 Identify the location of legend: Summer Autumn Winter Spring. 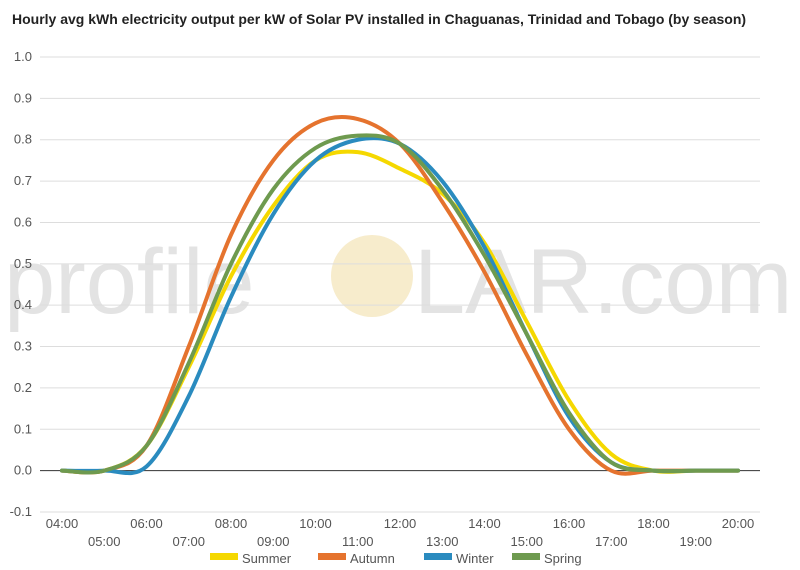
(396, 558).